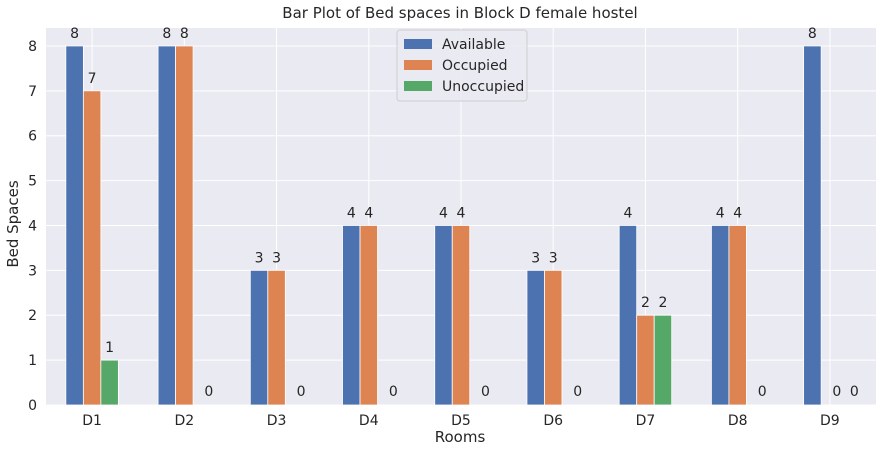  I want to click on y-tick-label: 4, so click(32, 226).